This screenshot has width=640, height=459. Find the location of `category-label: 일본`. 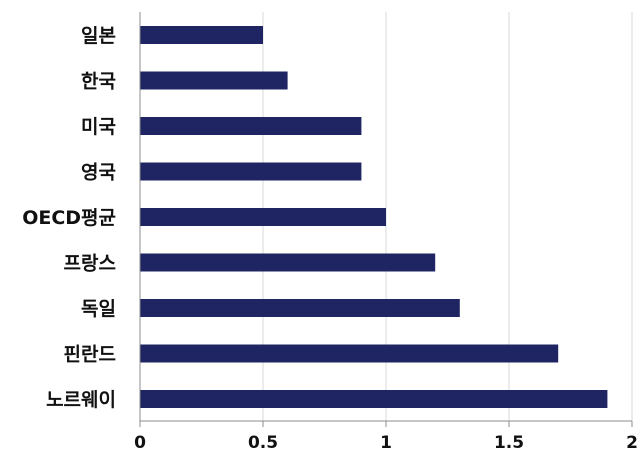

category-label: 일본 is located at coordinates (98, 36).